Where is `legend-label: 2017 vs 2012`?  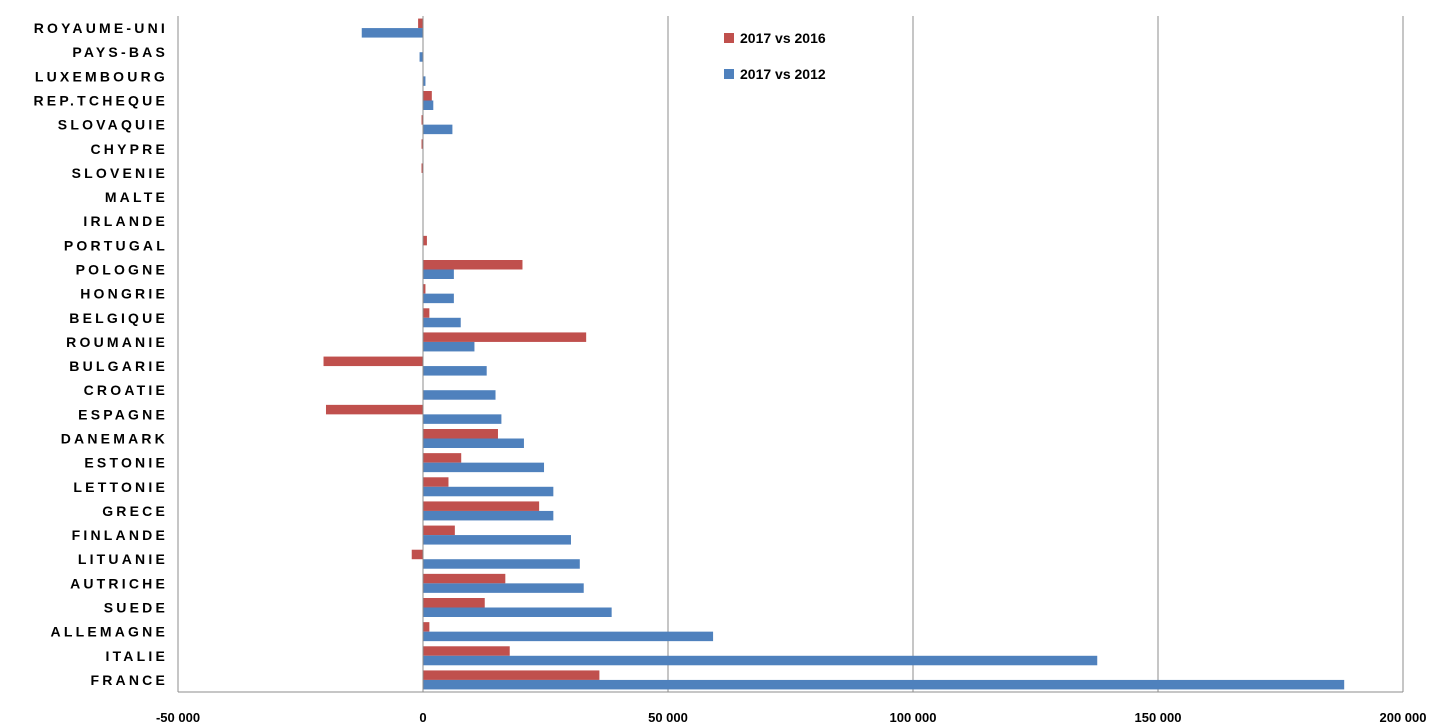 legend-label: 2017 vs 2012 is located at coordinates (783, 74).